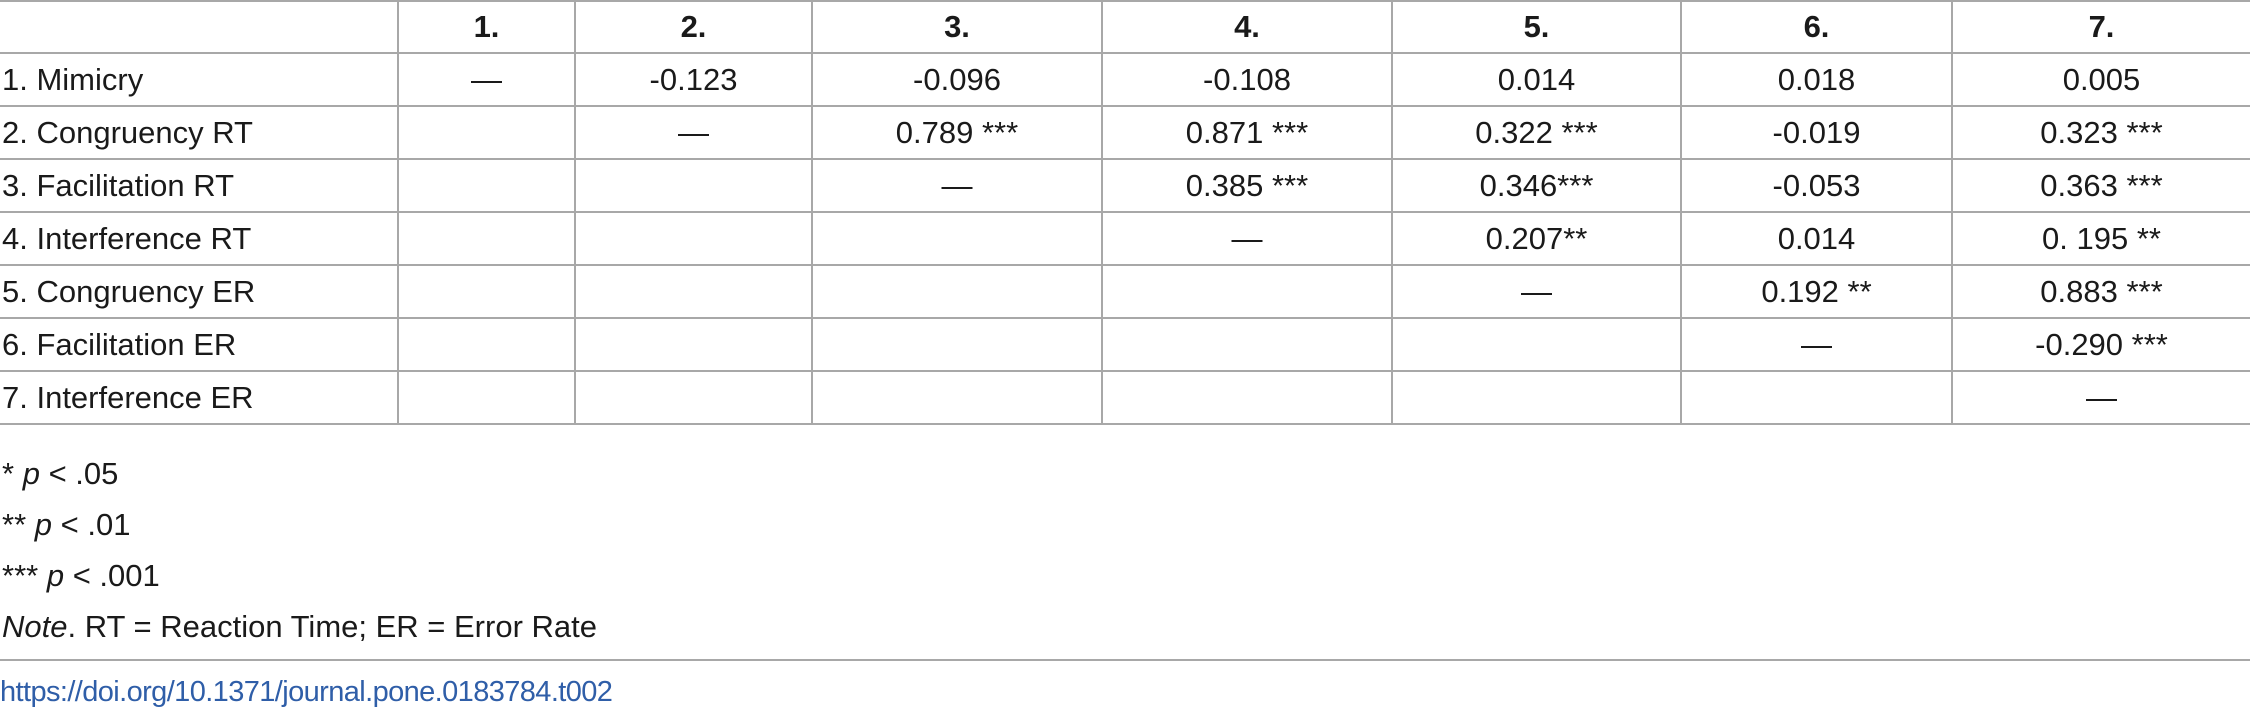 The height and width of the screenshot is (717, 2250). What do you see at coordinates (2100, 291) in the screenshot?
I see `table-cell: 0.883 ***` at bounding box center [2100, 291].